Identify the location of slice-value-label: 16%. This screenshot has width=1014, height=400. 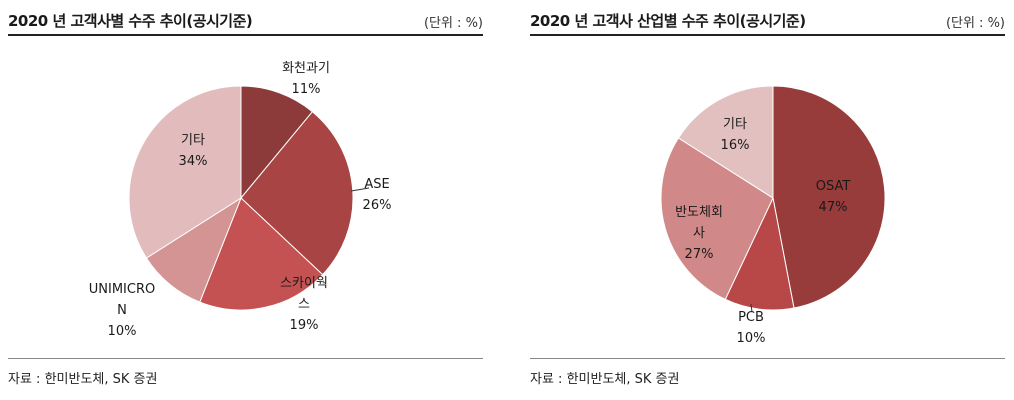
(735, 145).